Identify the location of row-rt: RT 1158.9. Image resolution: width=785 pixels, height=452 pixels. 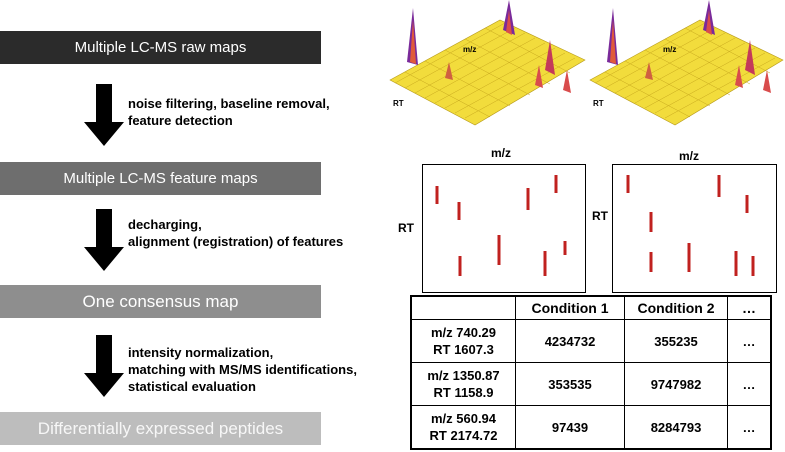
(463, 392).